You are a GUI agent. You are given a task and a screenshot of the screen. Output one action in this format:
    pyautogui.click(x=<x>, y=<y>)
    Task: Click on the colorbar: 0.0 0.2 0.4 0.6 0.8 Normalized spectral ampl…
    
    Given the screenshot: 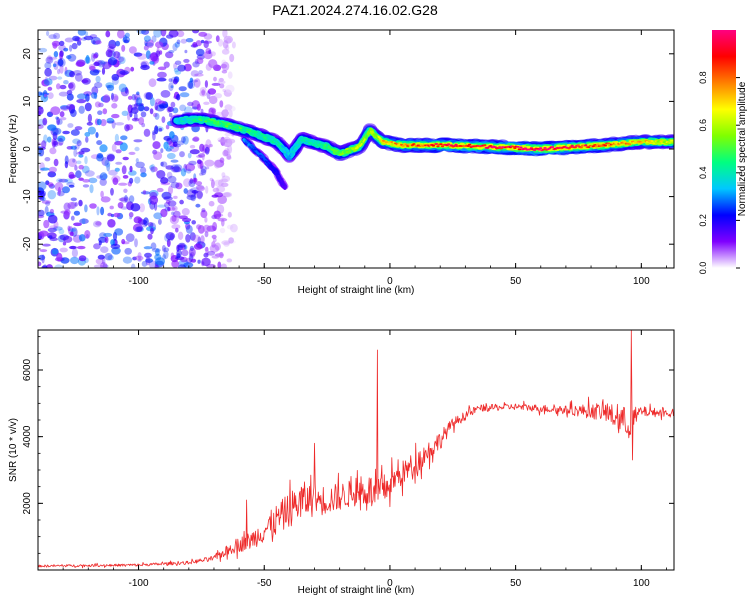 What is the action you would take?
    pyautogui.click(x=723, y=152)
    